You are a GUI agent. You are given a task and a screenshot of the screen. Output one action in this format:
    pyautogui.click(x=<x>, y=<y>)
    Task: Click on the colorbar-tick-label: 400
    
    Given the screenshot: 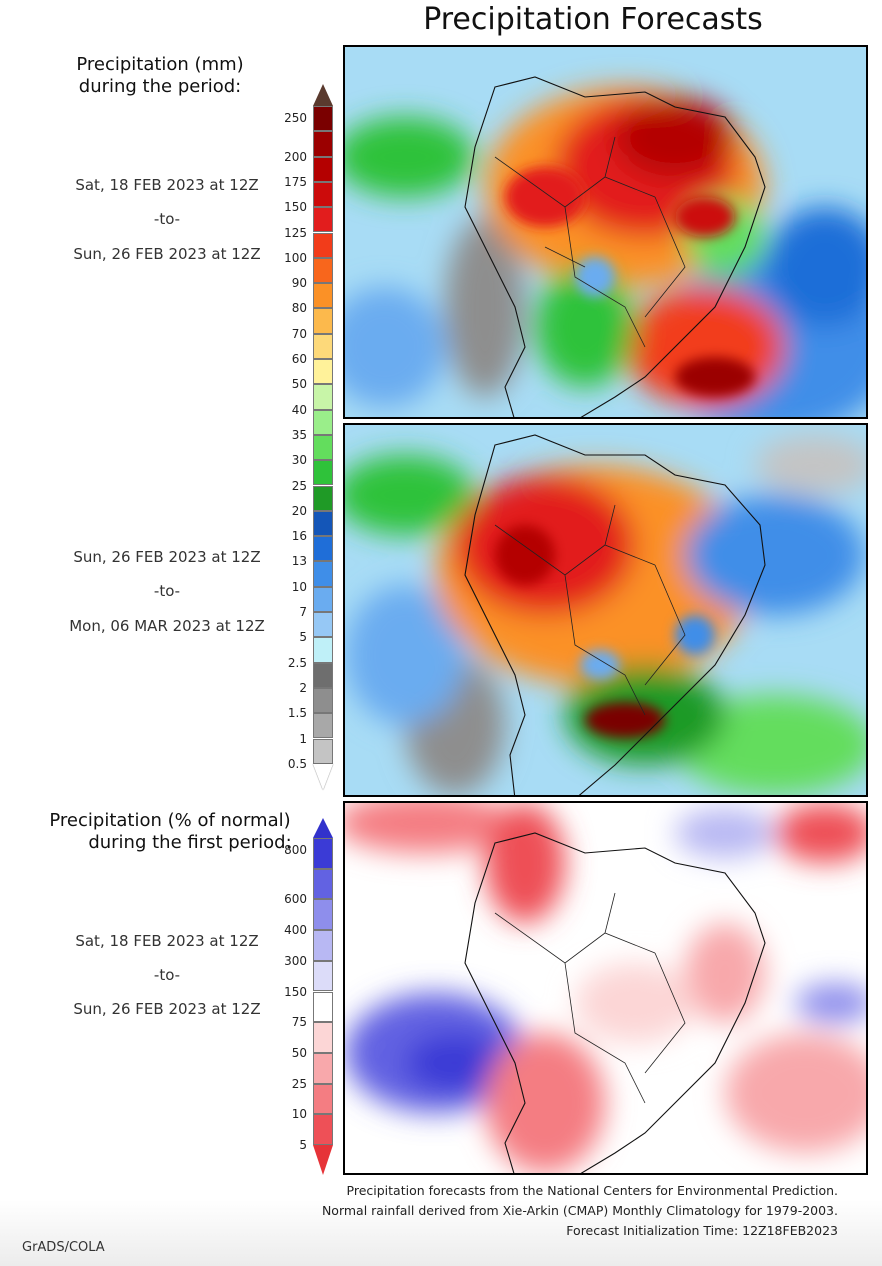 What is the action you would take?
    pyautogui.click(x=295, y=930)
    